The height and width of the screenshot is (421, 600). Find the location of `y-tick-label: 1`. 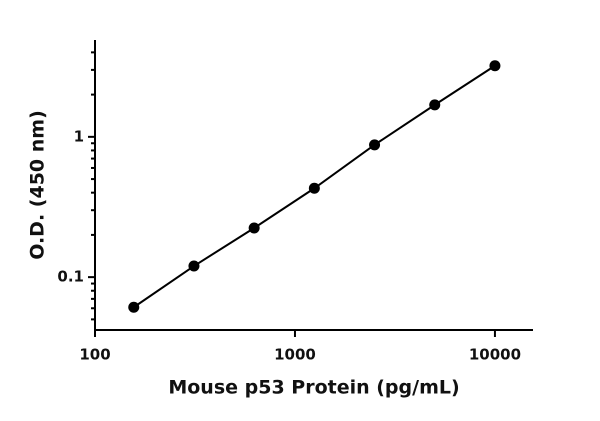

y-tick-label: 1 is located at coordinates (79, 136).